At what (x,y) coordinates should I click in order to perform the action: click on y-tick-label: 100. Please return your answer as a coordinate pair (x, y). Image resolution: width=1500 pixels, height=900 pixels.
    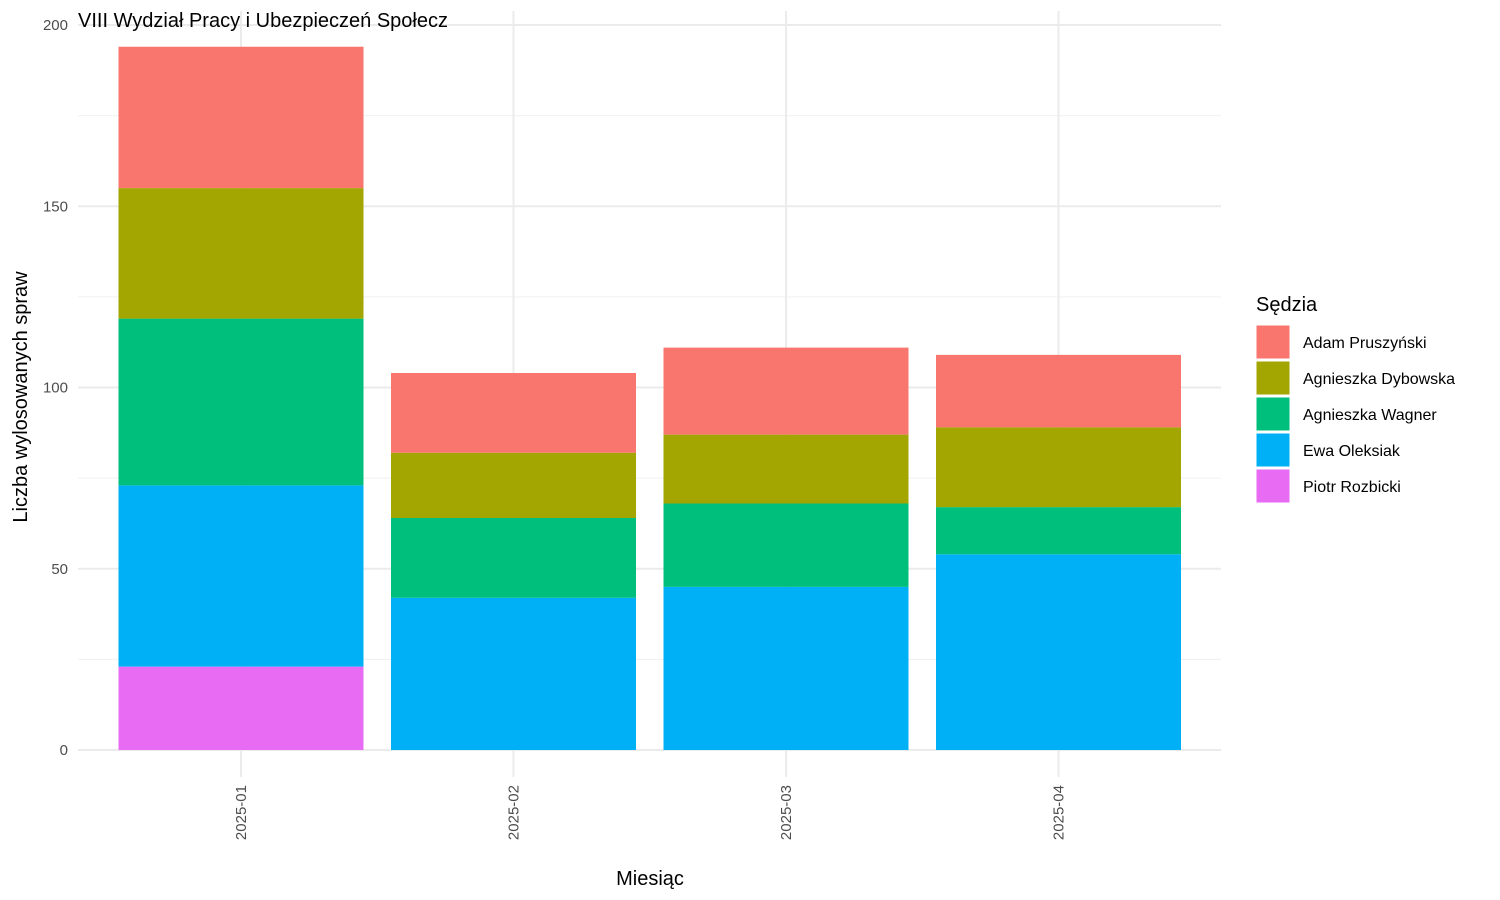
    Looking at the image, I should click on (55, 388).